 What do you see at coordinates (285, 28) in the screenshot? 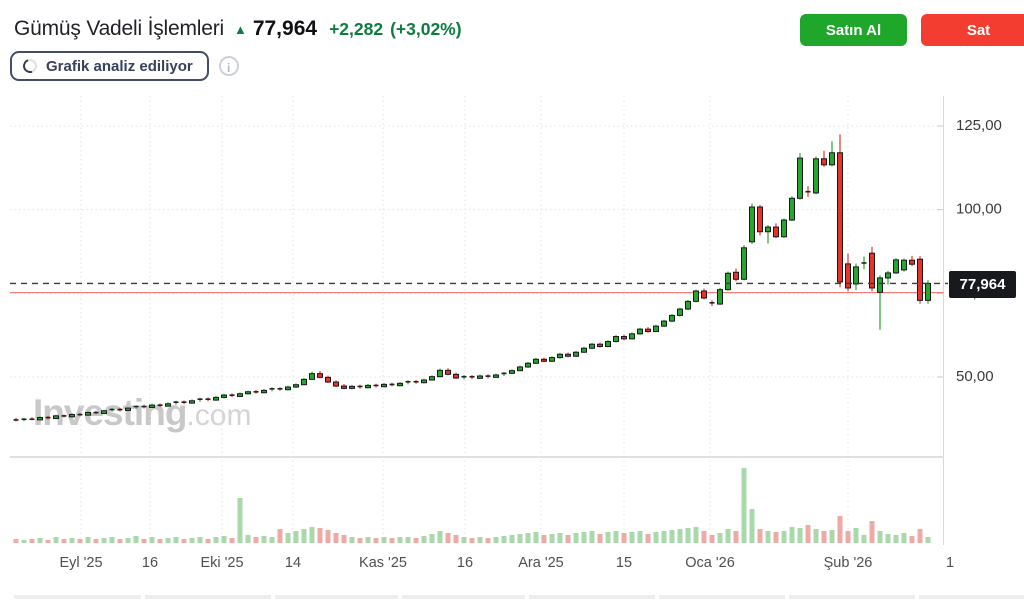
I see `last-price: 77,964` at bounding box center [285, 28].